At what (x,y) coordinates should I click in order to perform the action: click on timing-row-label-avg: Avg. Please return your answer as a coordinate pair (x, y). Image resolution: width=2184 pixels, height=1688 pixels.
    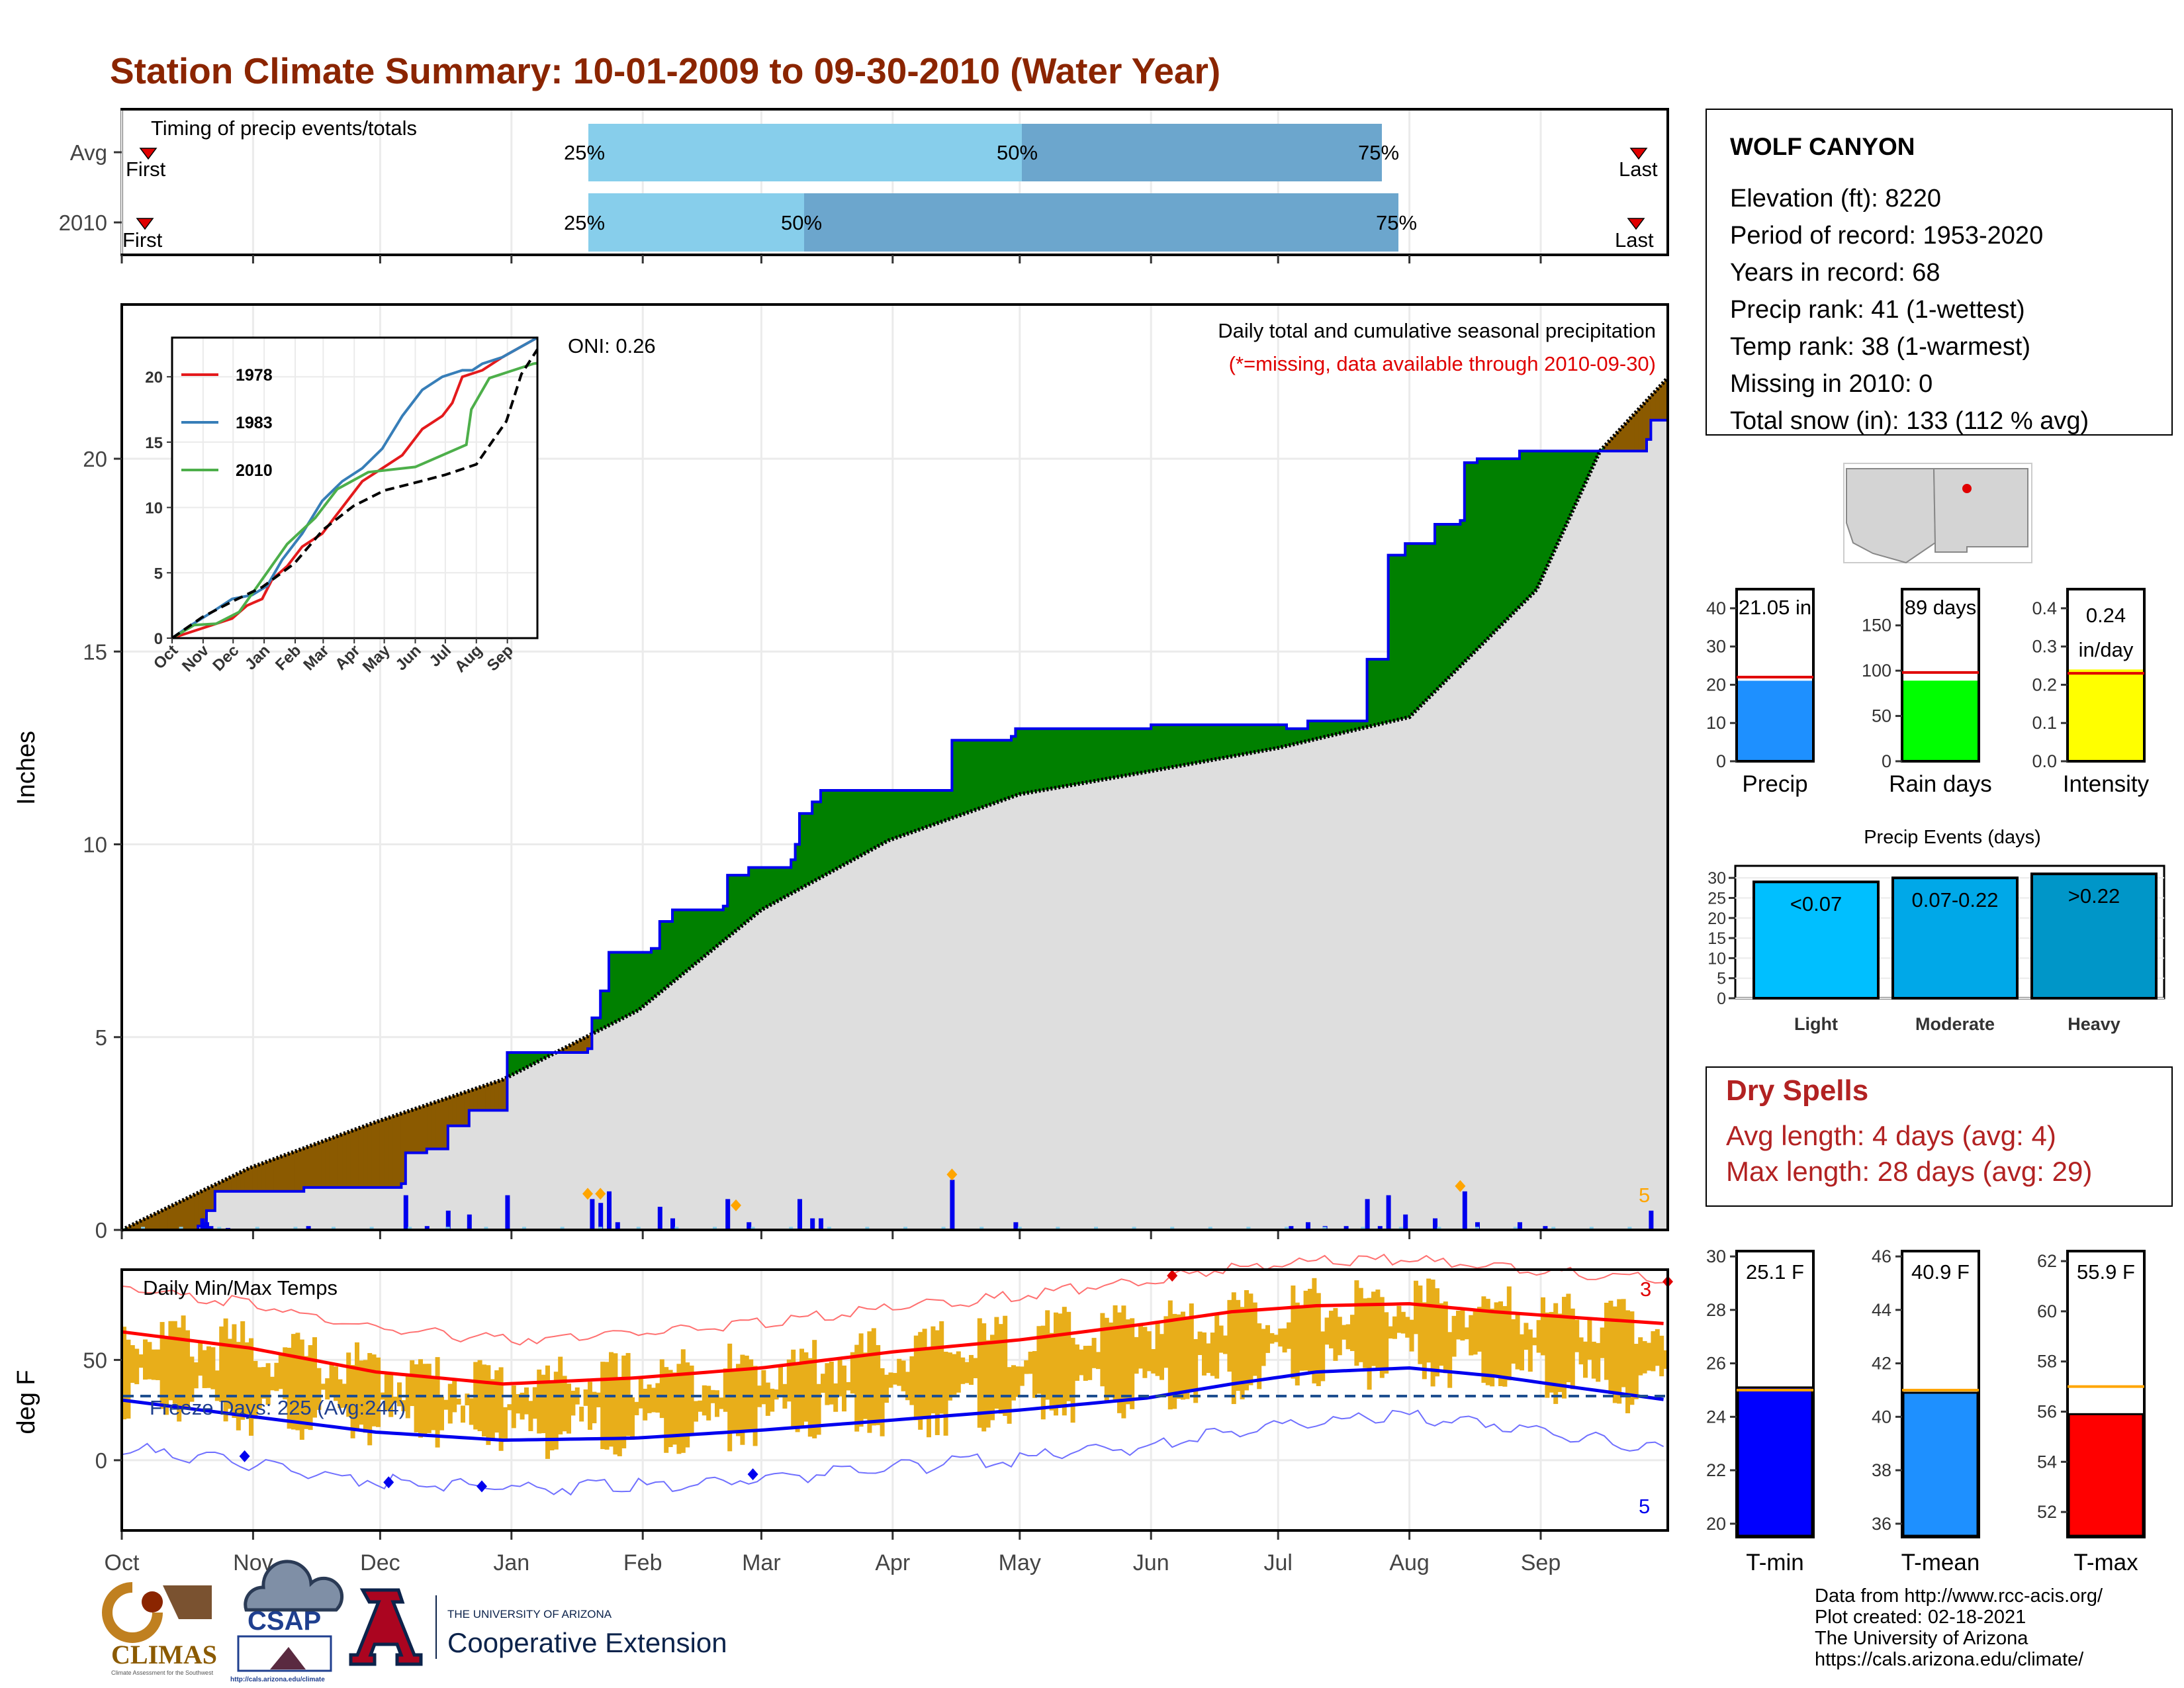
    Looking at the image, I should click on (88, 152).